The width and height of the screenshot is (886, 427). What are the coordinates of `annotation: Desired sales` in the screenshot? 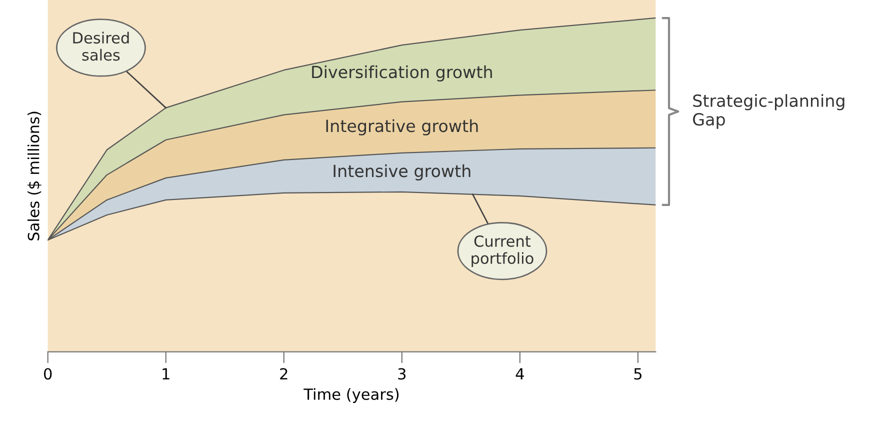 It's located at (101, 46).